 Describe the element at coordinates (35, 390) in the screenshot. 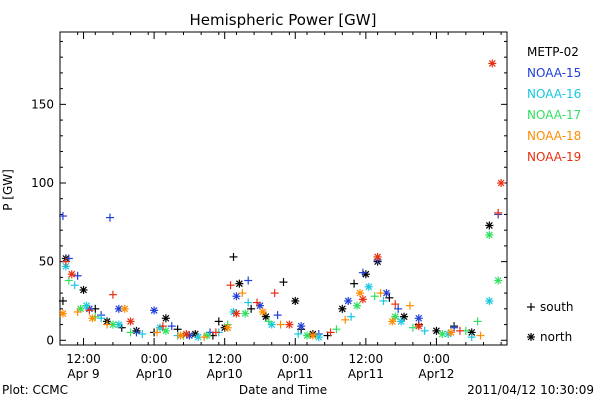

I see `plot-credit: Plot: CCMC` at that location.